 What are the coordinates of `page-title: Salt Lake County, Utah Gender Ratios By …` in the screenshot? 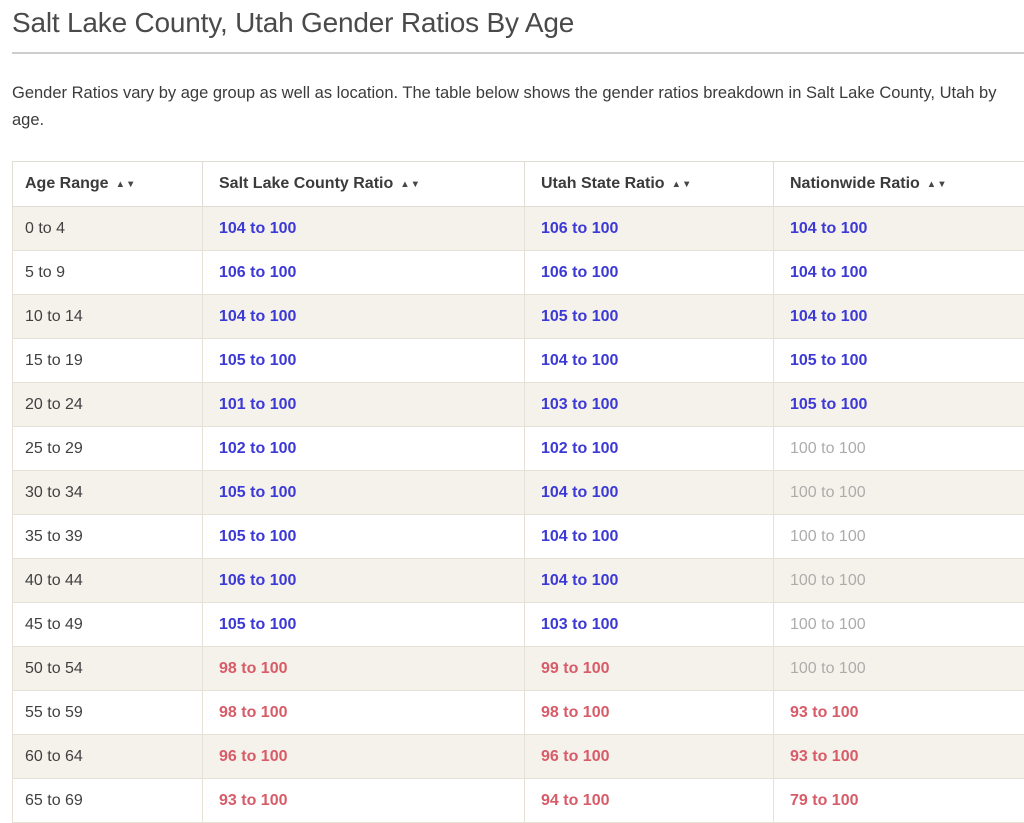 It's located at (518, 19).